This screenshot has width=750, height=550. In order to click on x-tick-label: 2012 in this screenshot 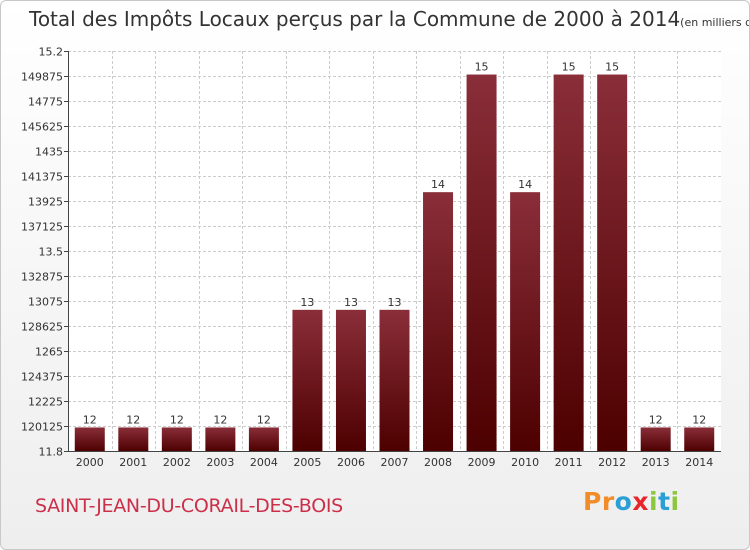, I will do `click(612, 462)`.